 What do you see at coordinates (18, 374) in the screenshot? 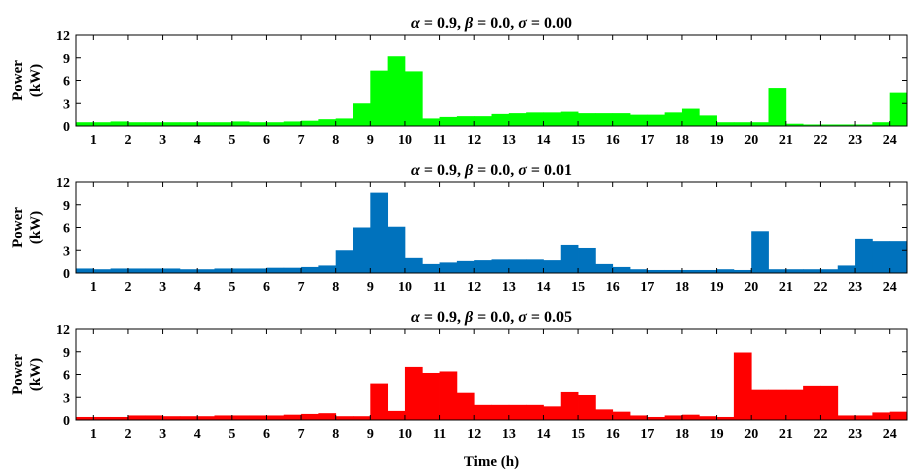
I see `y-axis-label-line: Power` at bounding box center [18, 374].